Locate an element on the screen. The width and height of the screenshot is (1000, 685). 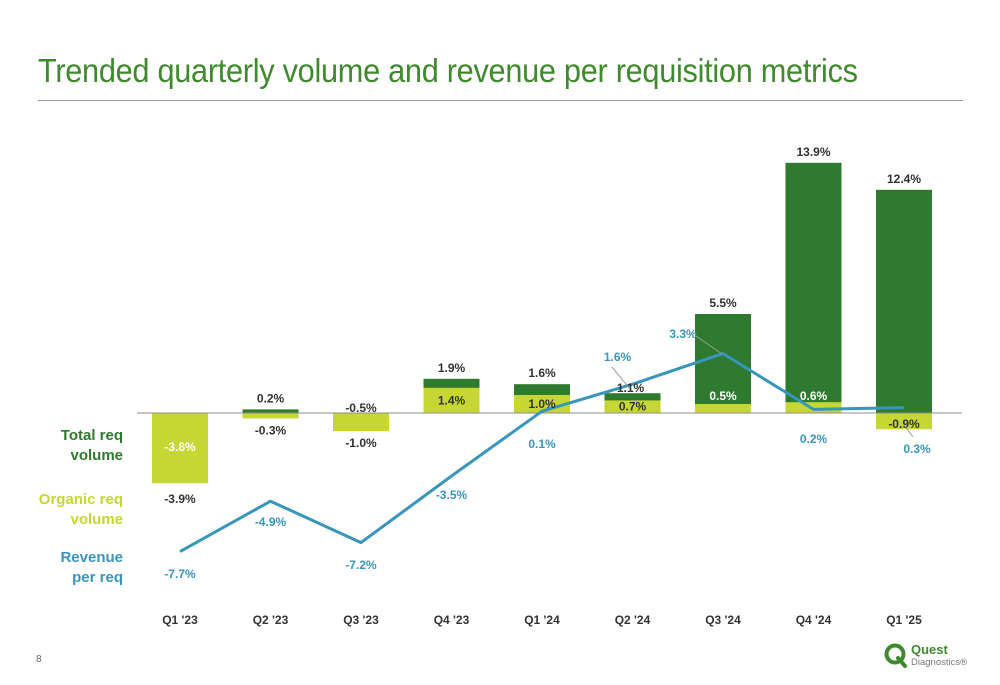
total-data-label: 13.9% is located at coordinates (813, 152).